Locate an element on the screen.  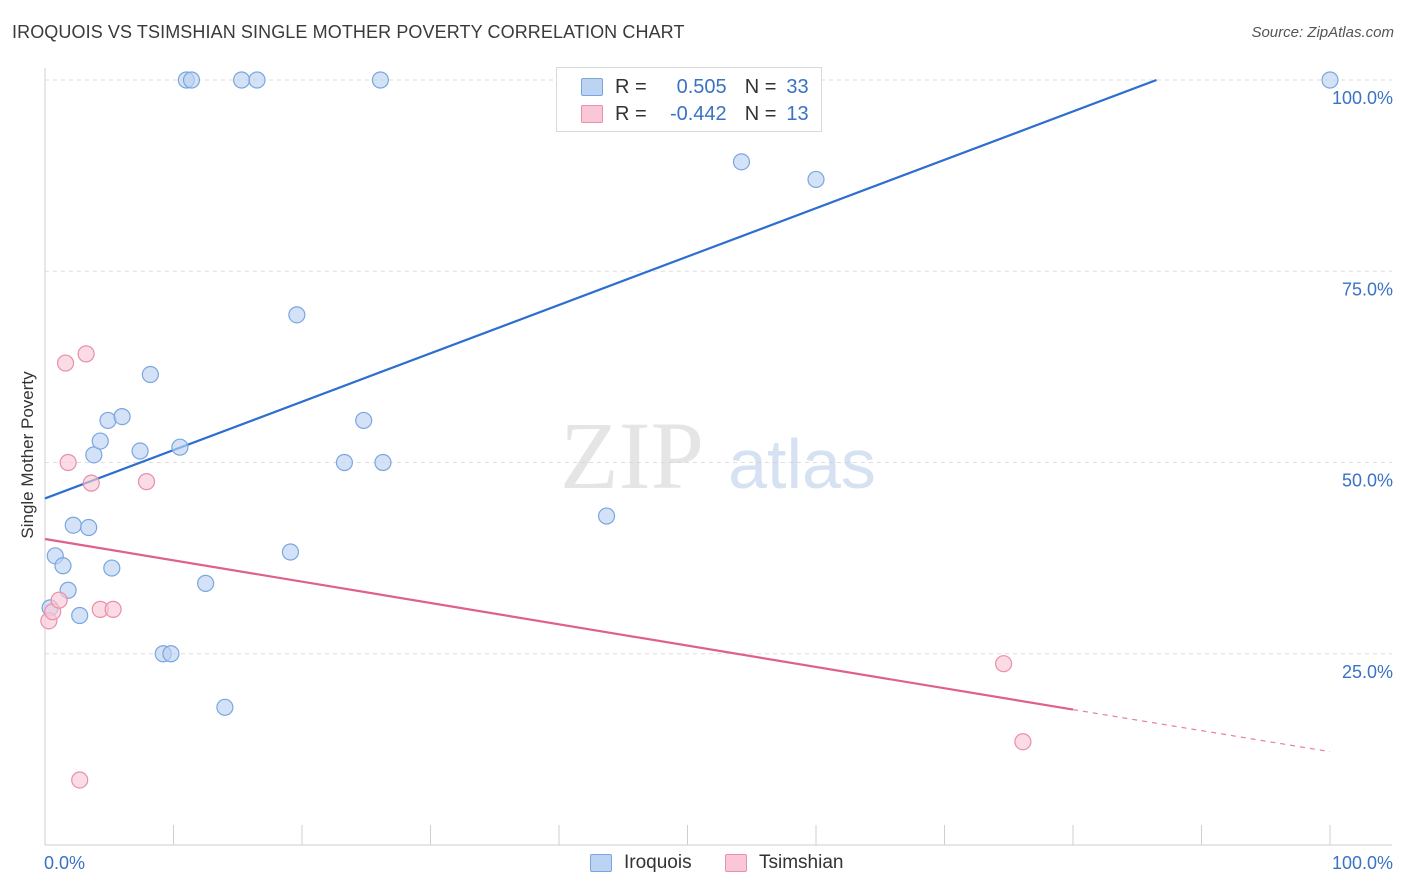
x-tick-label: 0.0% is located at coordinates (64, 863).